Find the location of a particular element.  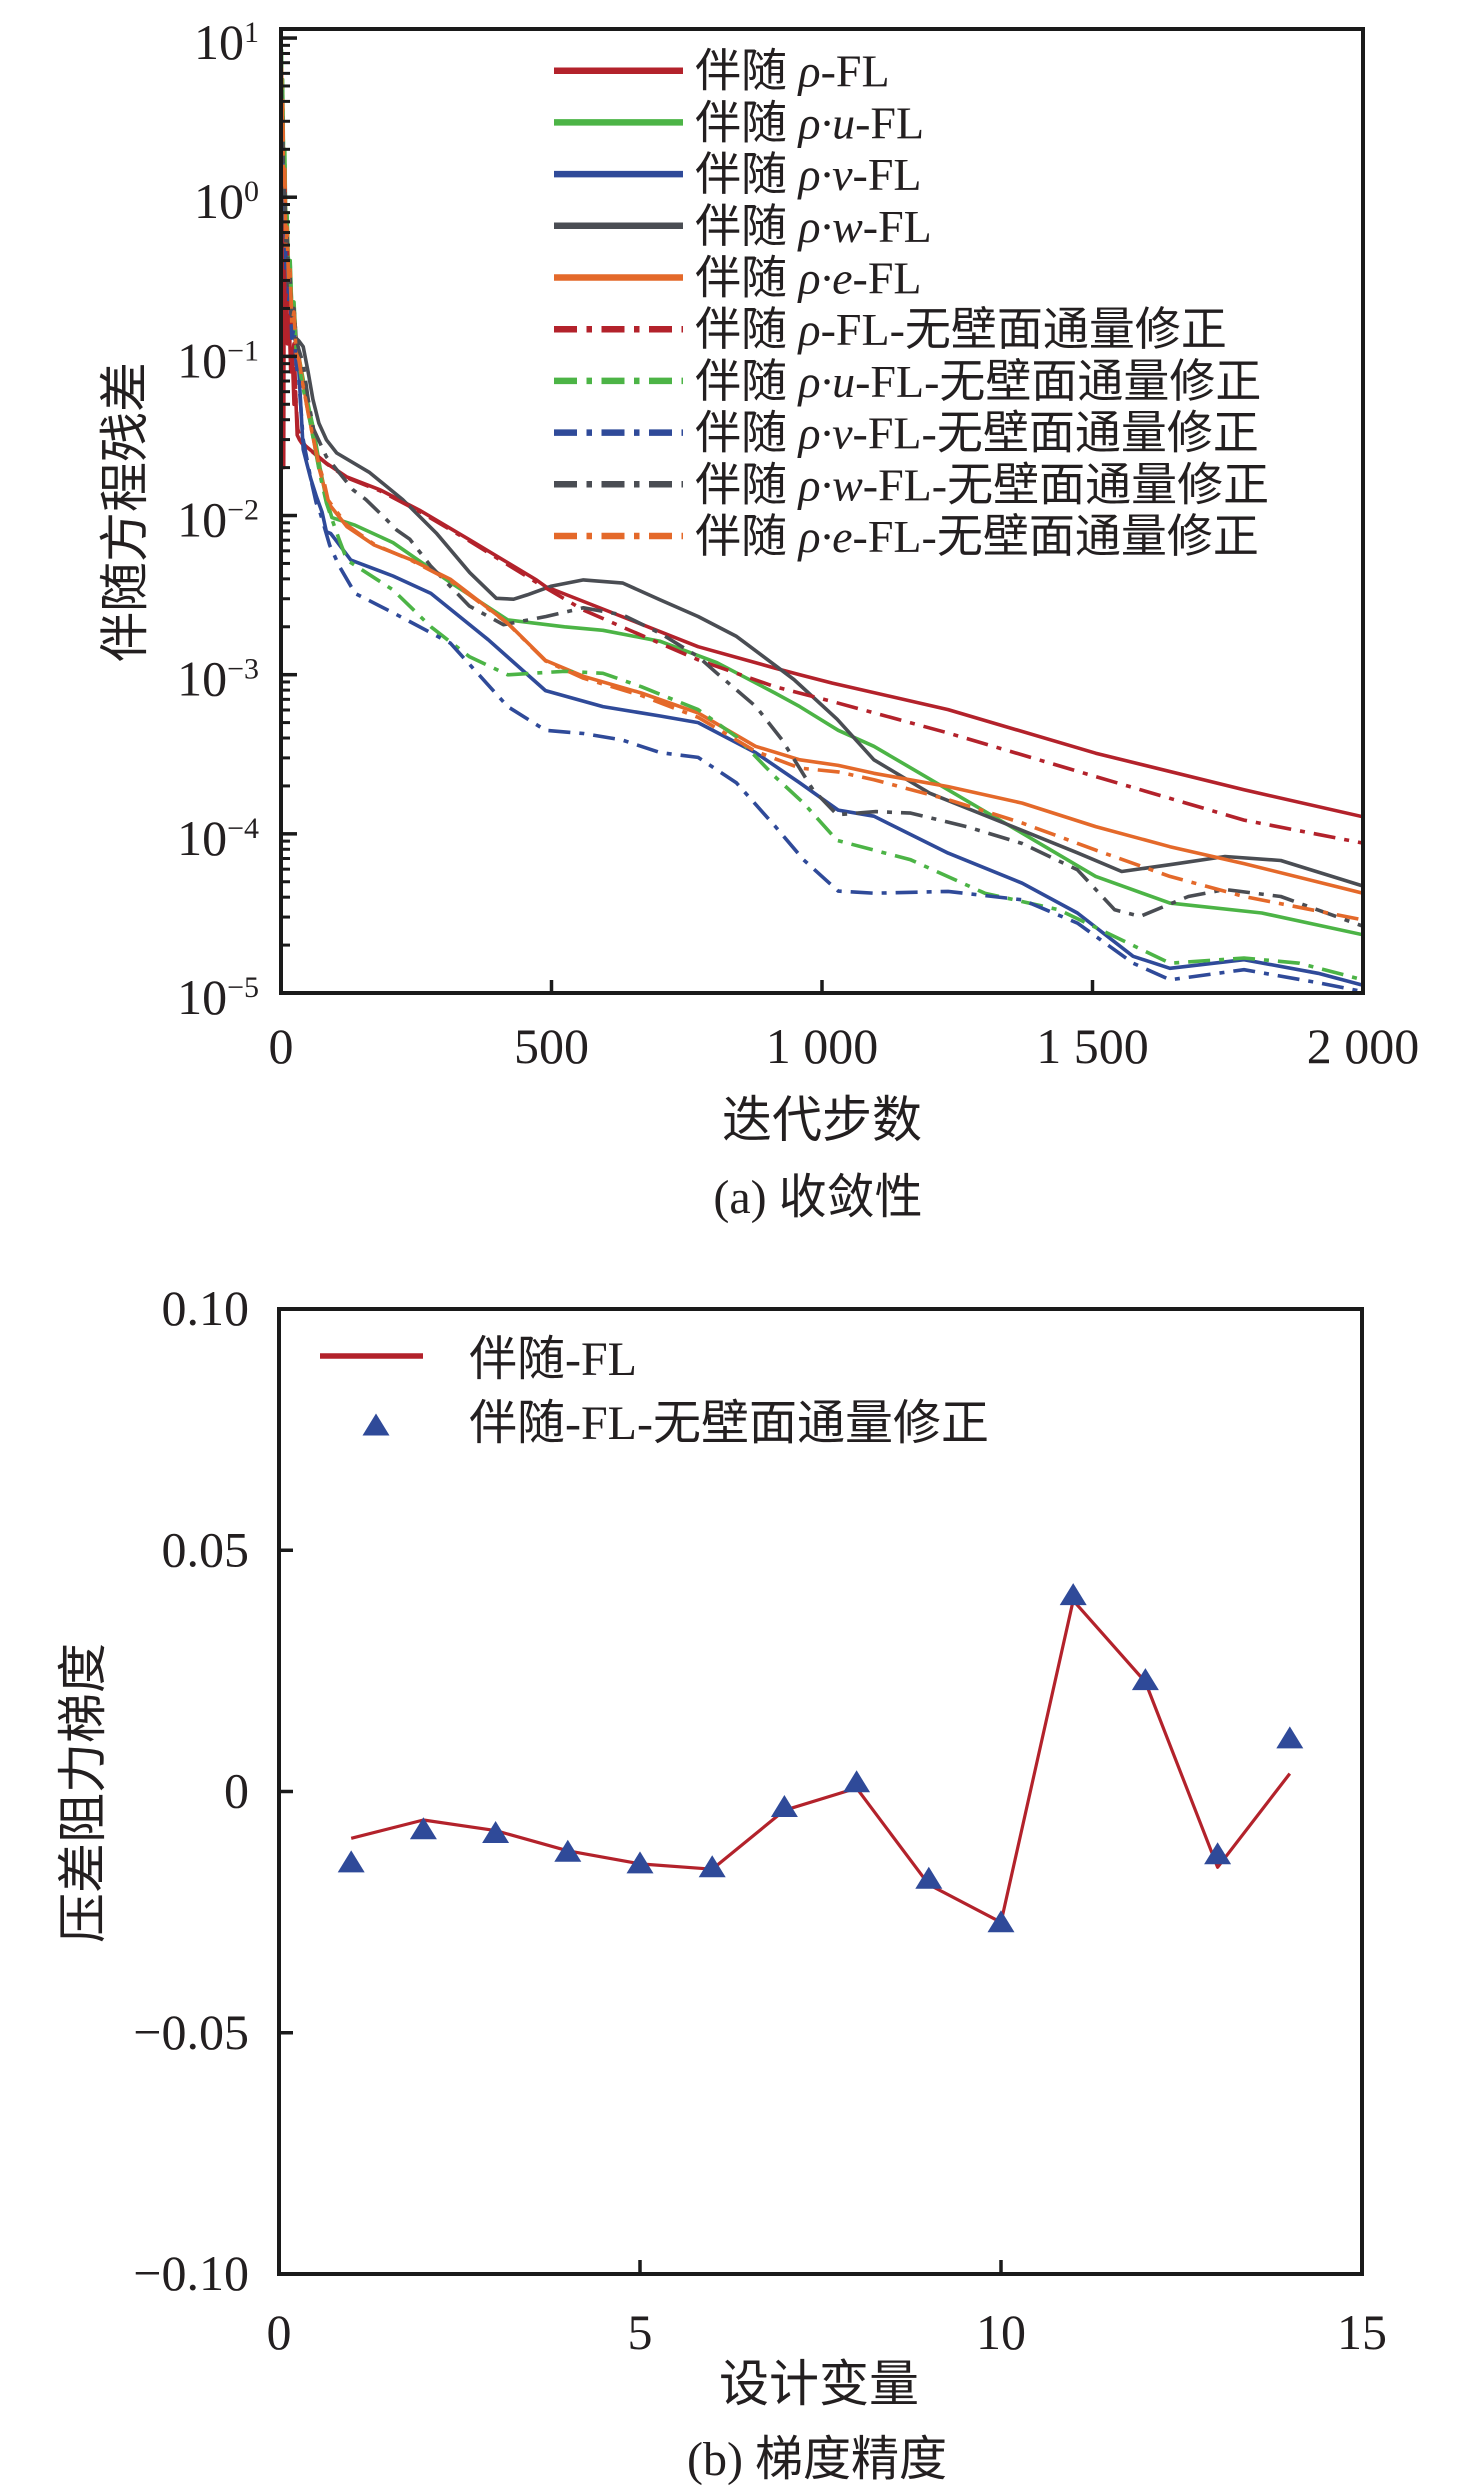

y-tick-label: 0 is located at coordinates (236, 1791).